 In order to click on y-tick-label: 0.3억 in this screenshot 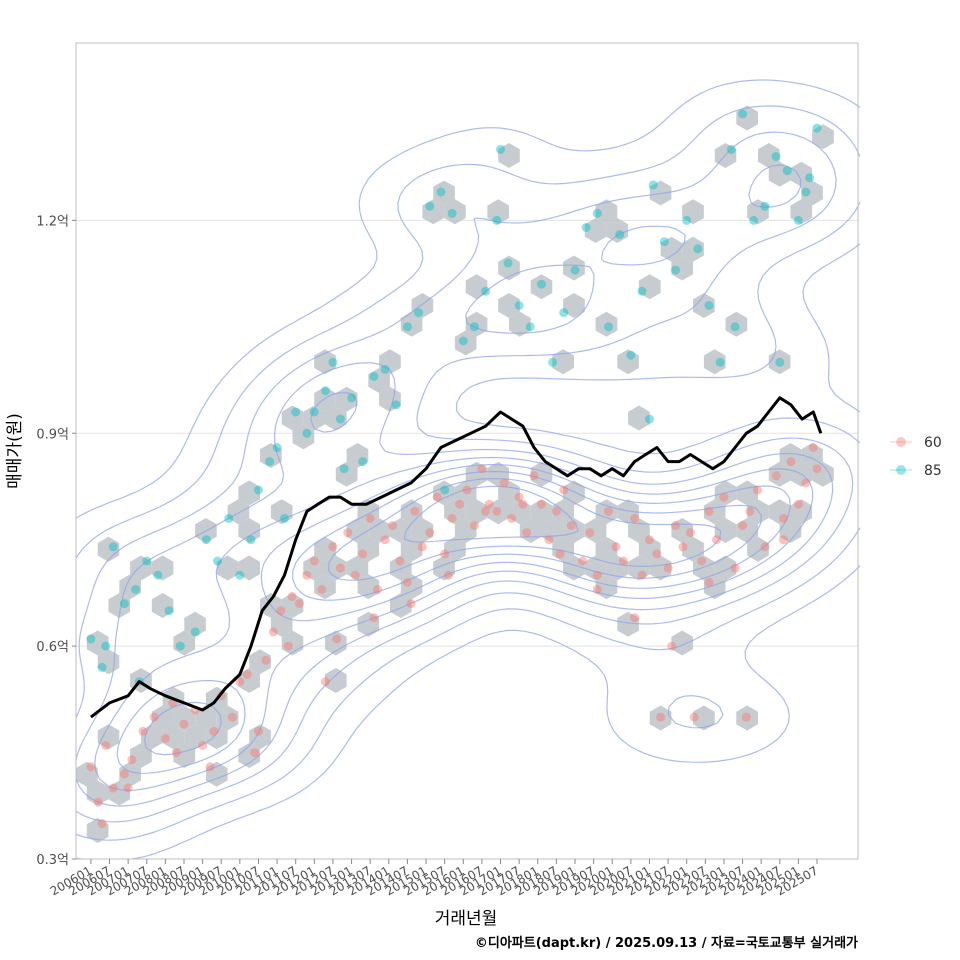, I will do `click(52, 860)`.